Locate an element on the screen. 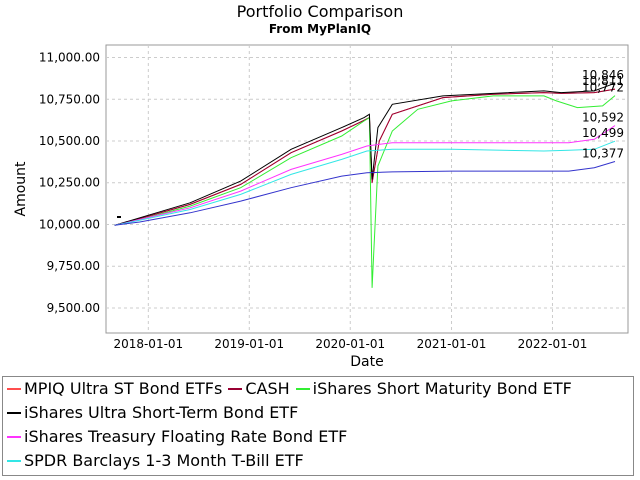 This screenshot has height=480, width=640. legend-label: iShares Treasury Floating Rate Bond ETF is located at coordinates (186, 436).